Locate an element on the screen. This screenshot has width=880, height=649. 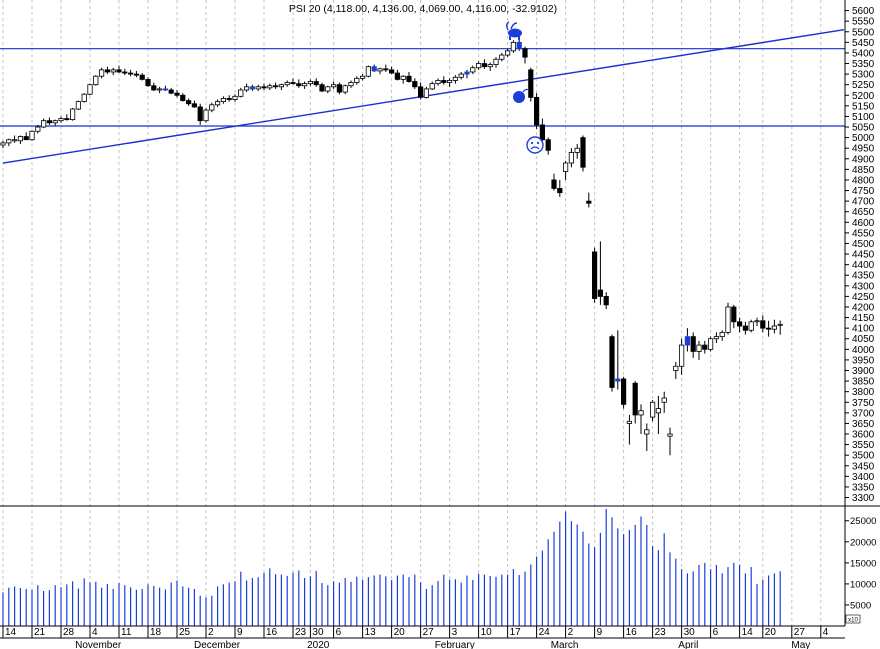
date-tick-label: 24 is located at coordinates (545, 632).